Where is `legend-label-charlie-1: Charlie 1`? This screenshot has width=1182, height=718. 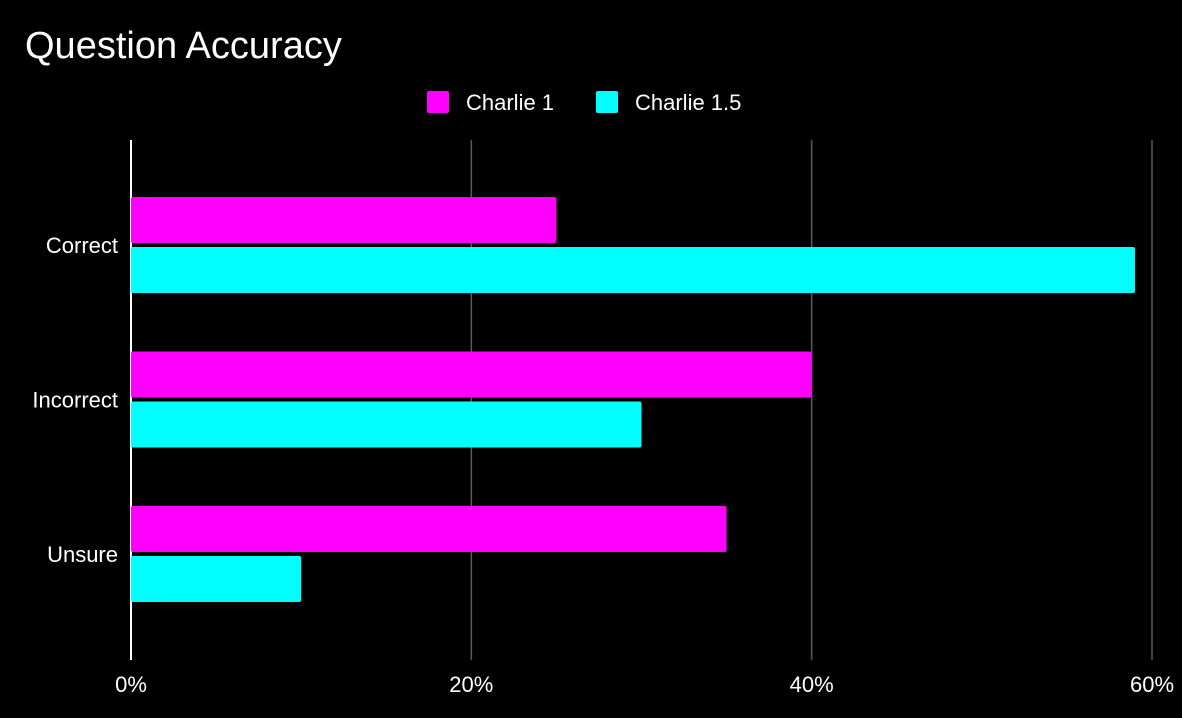
legend-label-charlie-1: Charlie 1 is located at coordinates (510, 102).